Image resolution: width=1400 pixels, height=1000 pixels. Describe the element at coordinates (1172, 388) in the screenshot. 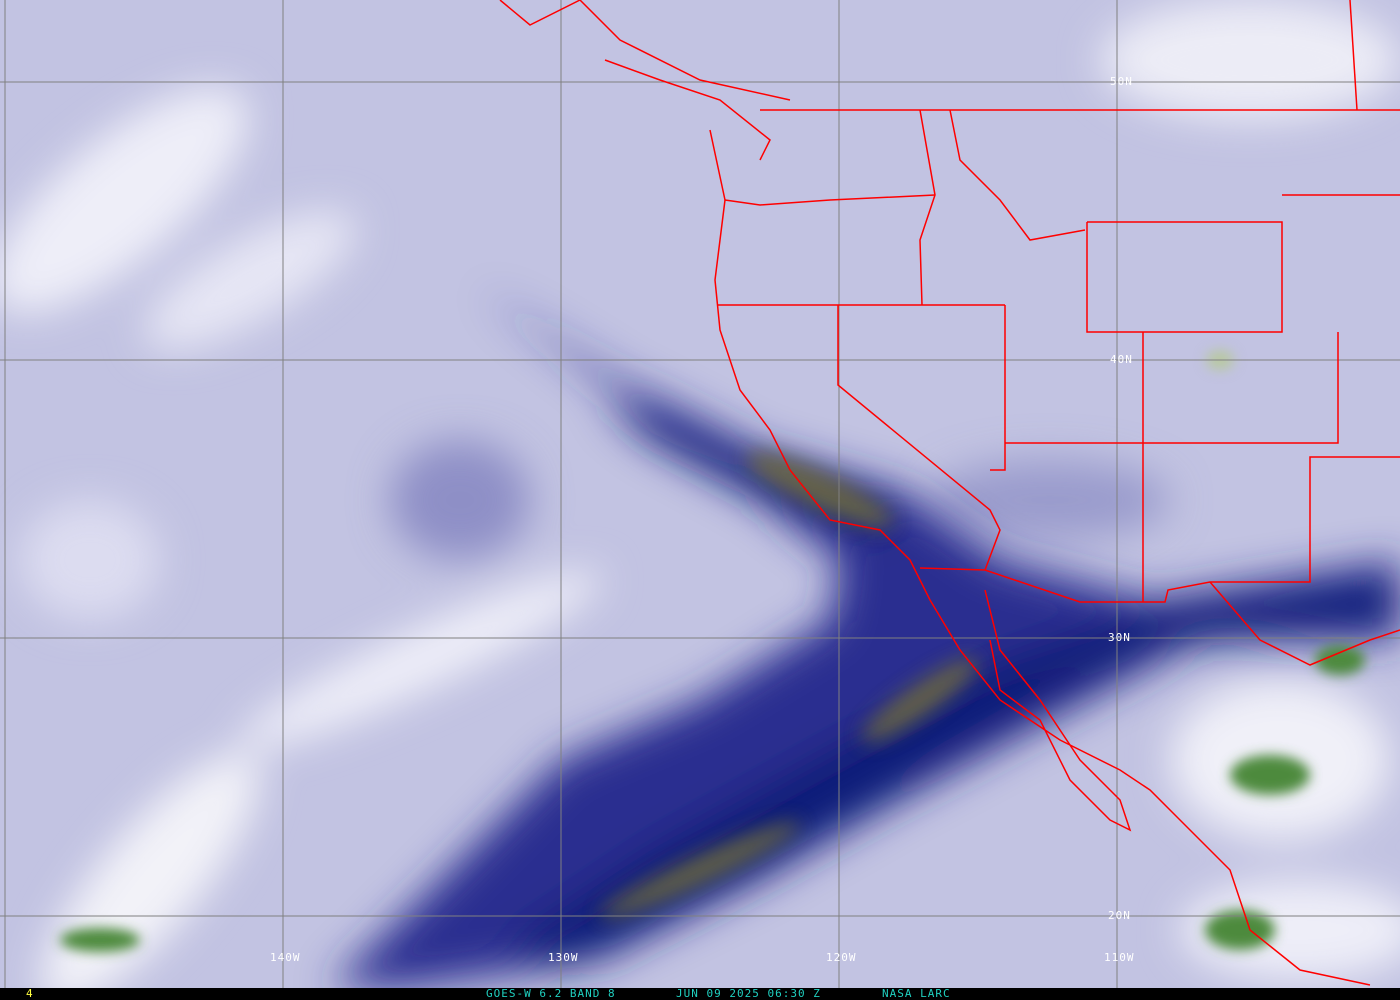

I see `ut-co-border` at that location.